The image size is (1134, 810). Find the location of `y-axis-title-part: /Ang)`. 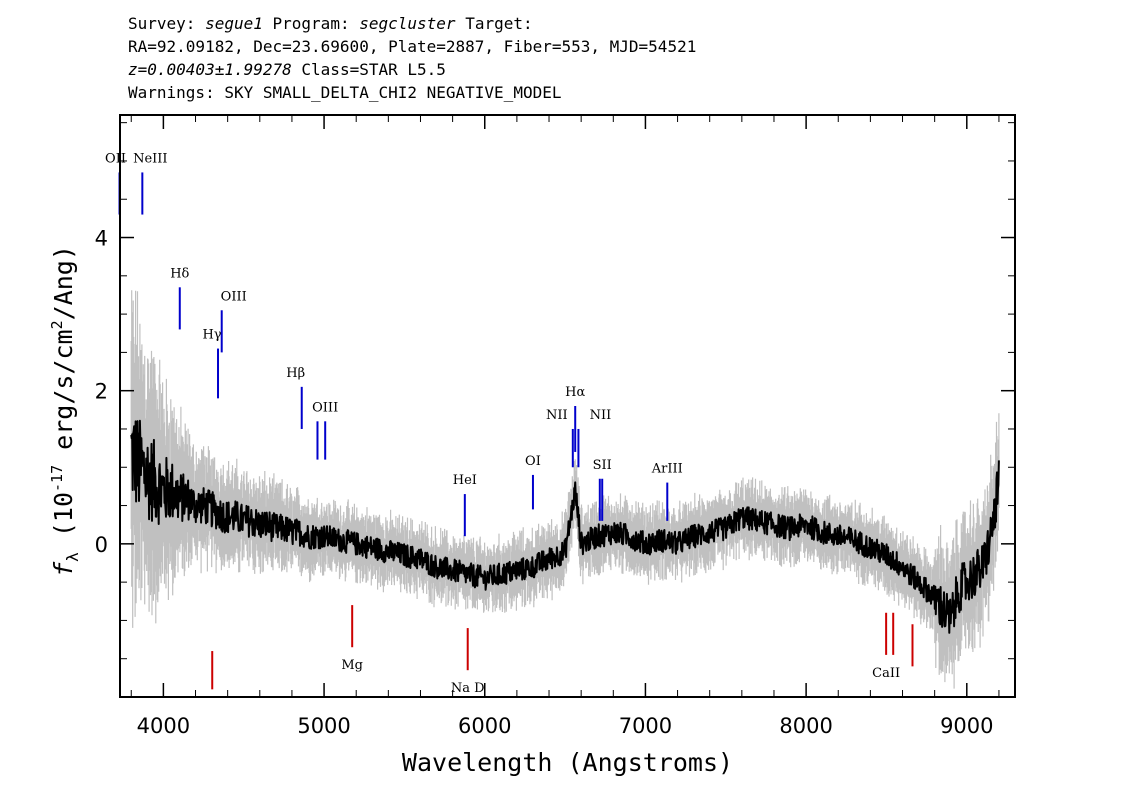

y-axis-title-part: /Ang) is located at coordinates (63, 282).